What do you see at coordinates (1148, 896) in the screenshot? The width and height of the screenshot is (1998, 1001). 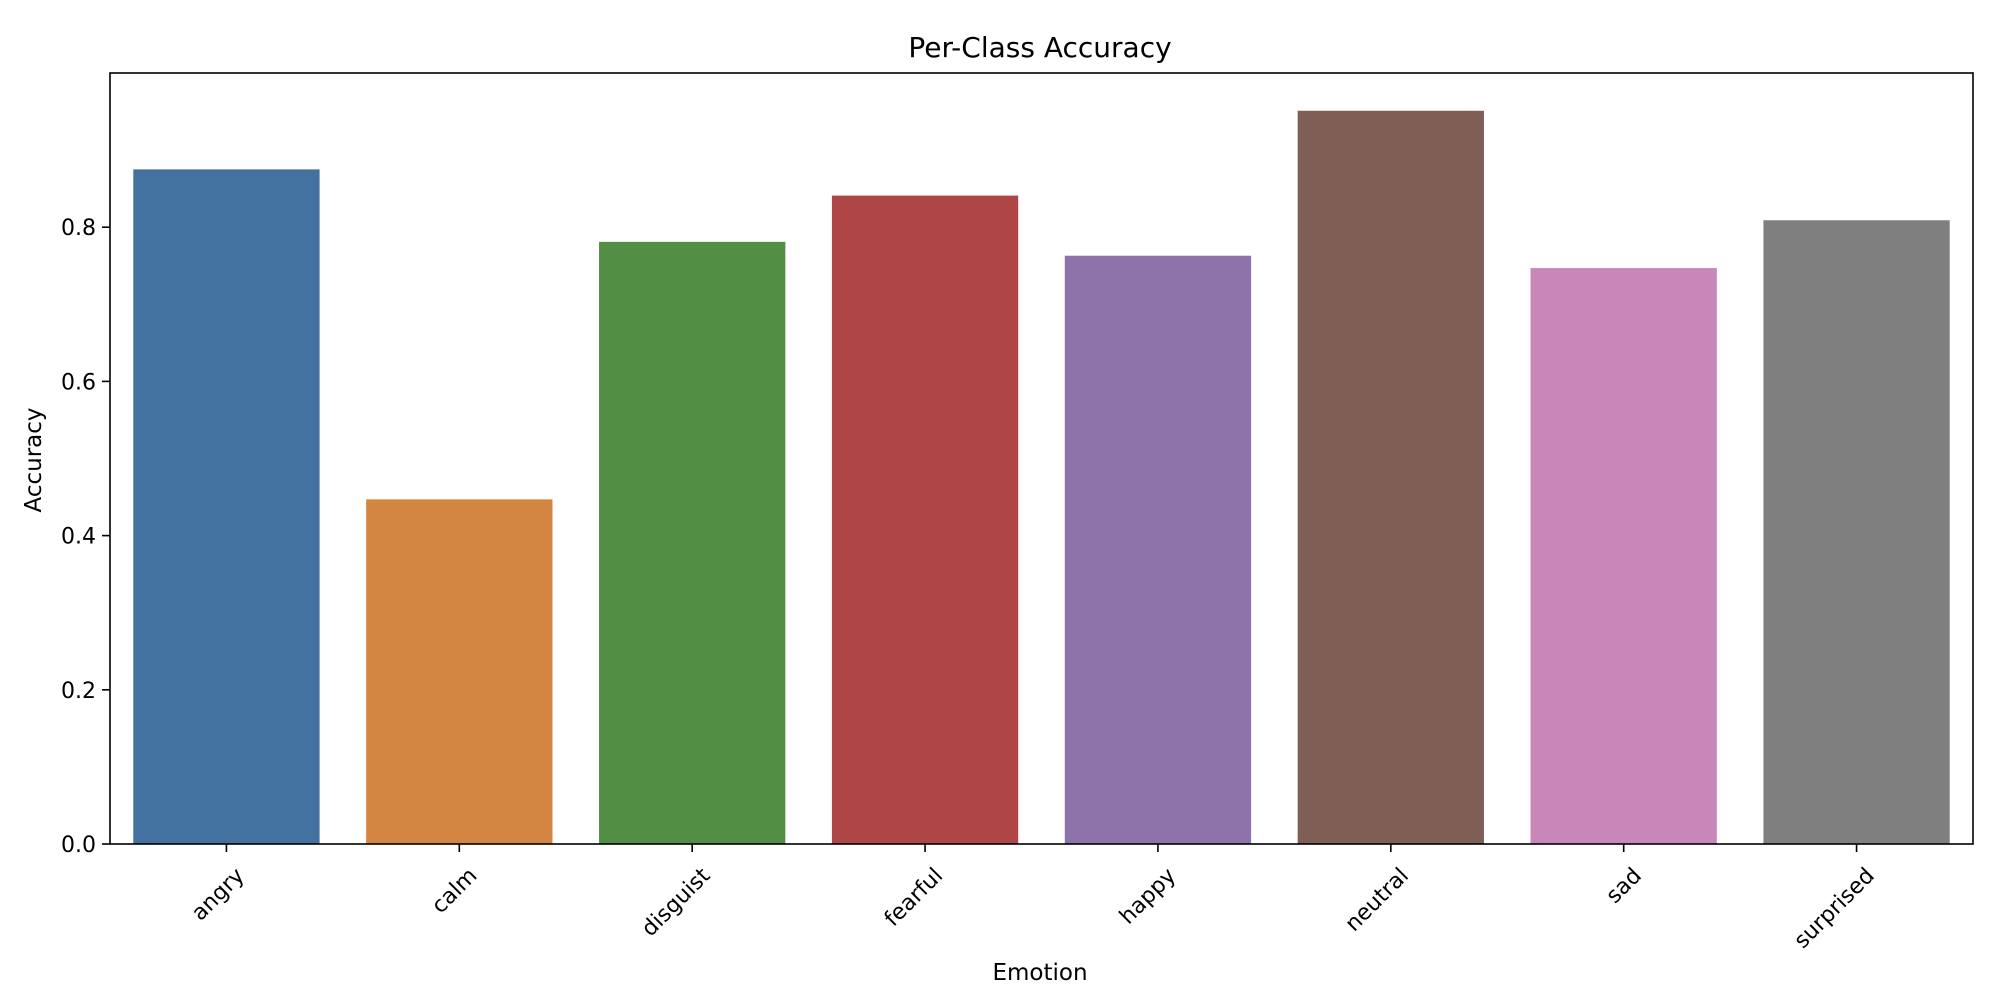 I see `x-tick-label-happy: happy` at bounding box center [1148, 896].